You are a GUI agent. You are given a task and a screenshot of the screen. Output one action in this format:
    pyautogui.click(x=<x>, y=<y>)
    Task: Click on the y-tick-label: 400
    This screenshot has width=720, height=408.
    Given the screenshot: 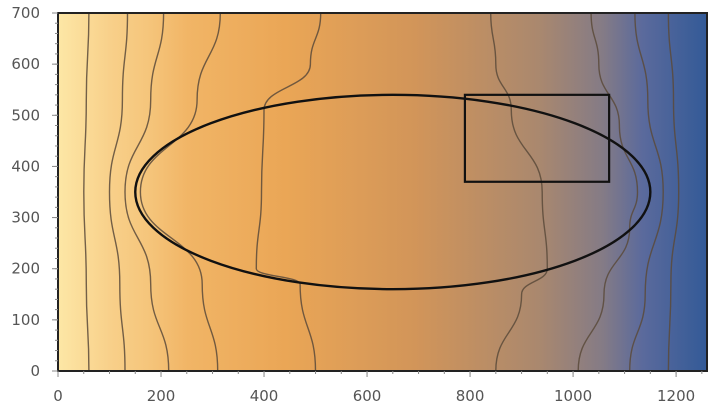 What is the action you would take?
    pyautogui.click(x=25, y=166)
    